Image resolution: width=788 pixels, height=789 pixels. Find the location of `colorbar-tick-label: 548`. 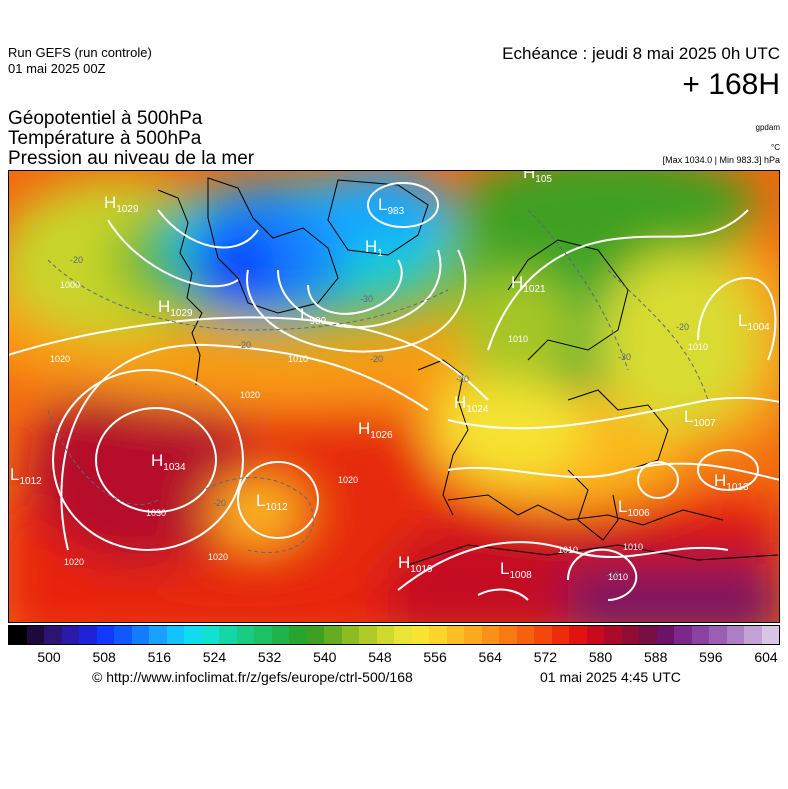

colorbar-tick-label: 548 is located at coordinates (380, 657).